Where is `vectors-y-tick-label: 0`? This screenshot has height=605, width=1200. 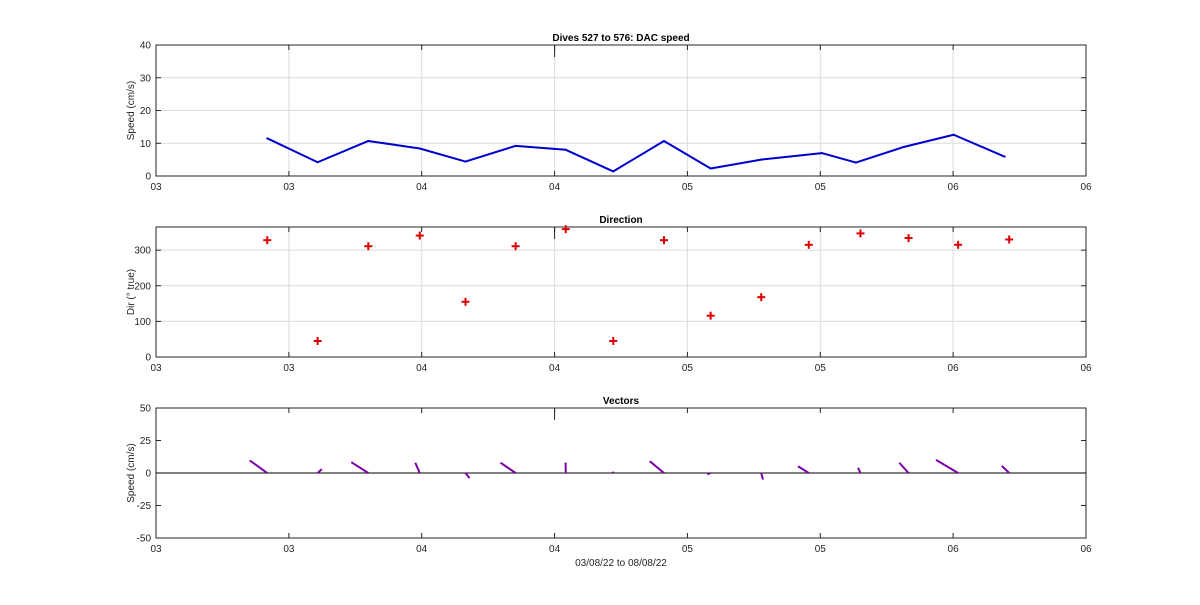
vectors-y-tick-label: 0 is located at coordinates (148, 474).